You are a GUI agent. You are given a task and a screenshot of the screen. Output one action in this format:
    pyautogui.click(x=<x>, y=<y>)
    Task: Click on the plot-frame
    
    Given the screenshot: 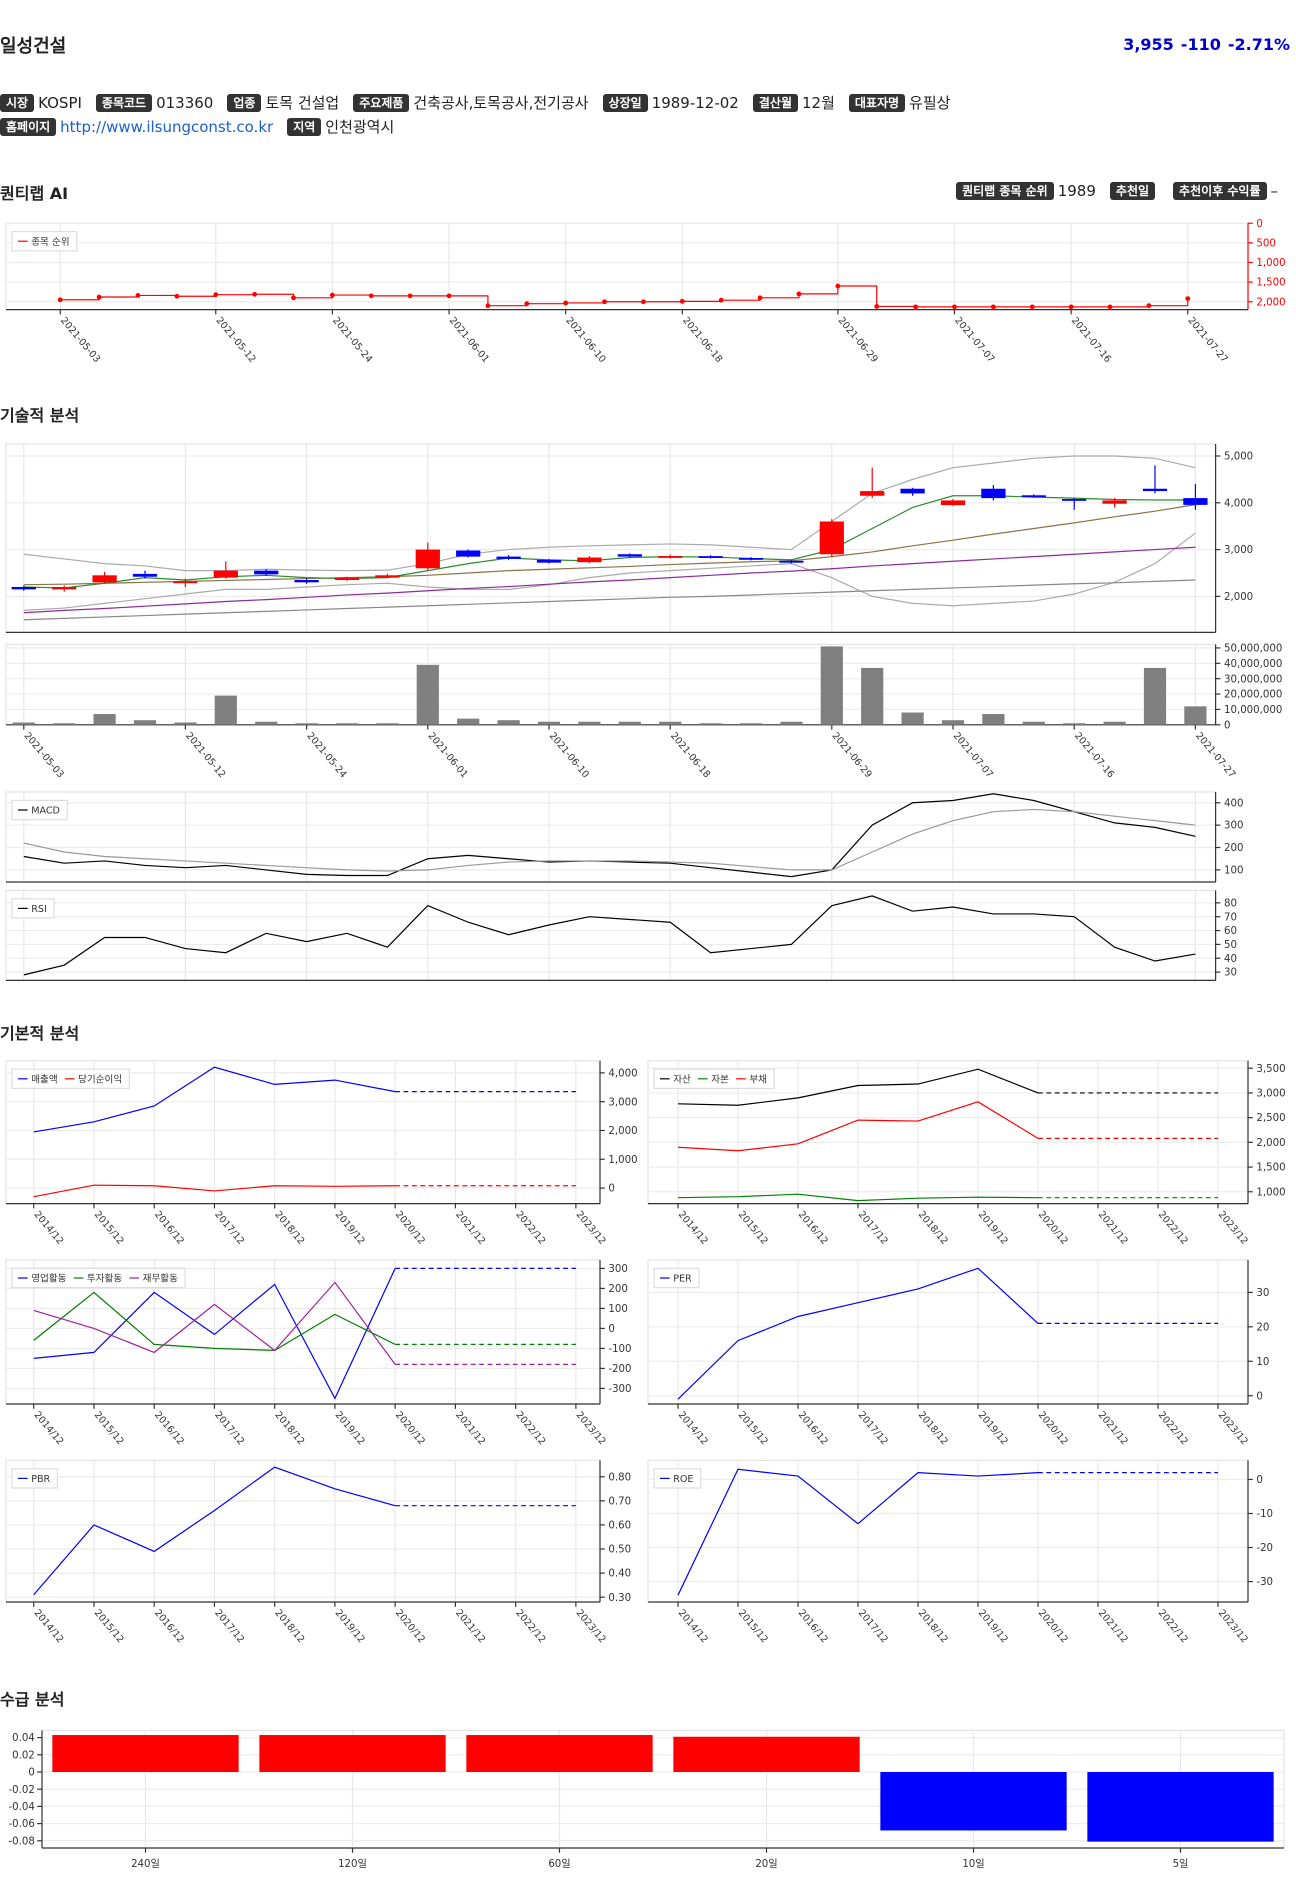 What is the action you would take?
    pyautogui.click(x=611, y=837)
    